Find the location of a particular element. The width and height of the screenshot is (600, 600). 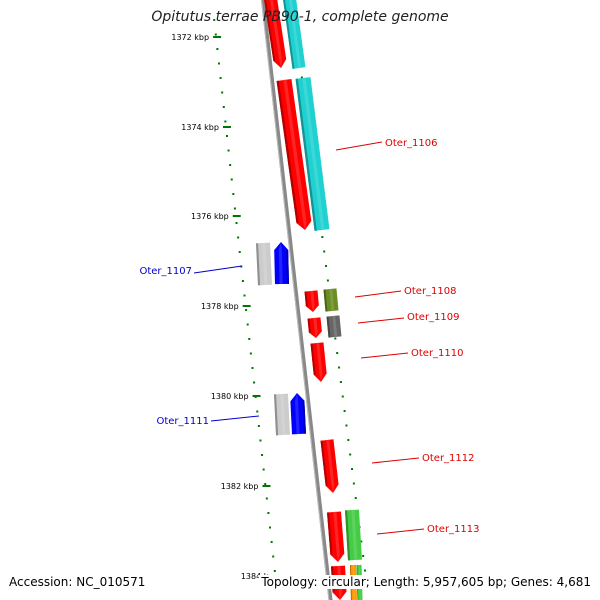

cog-block-oter-1108-shine is located at coordinates (332, 300).